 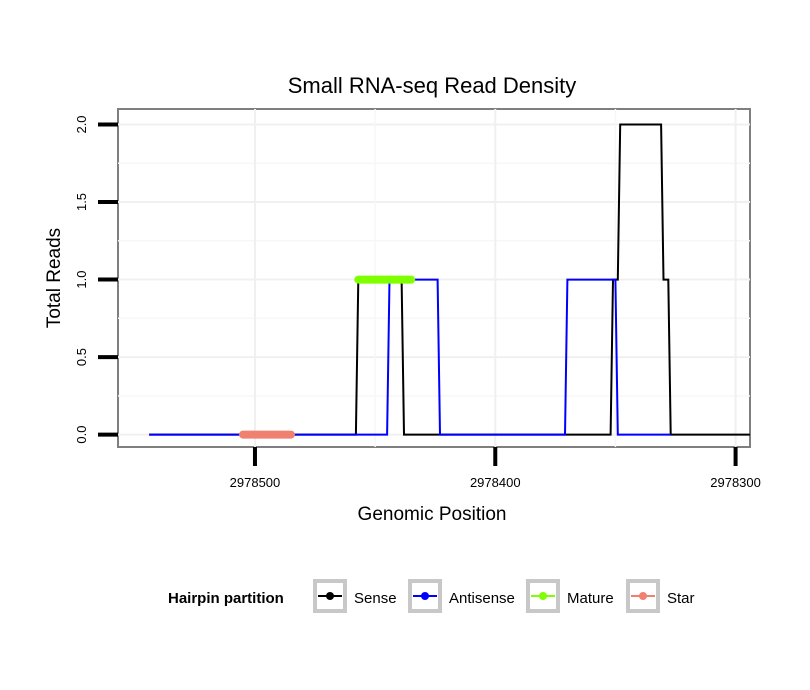 I want to click on y-axis: 0.0 0.5 1.0 1.5 2.0, so click(x=96, y=279).